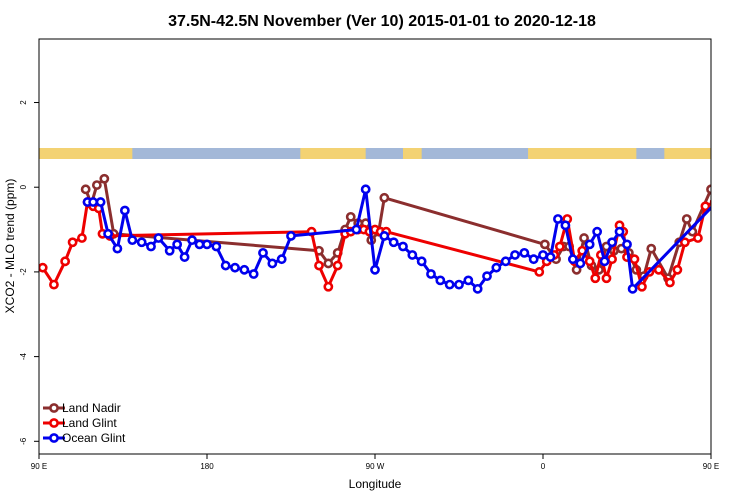  What do you see at coordinates (29, 272) in the screenshot?
I see `y-axis: 2 0 -2 -4 -6` at bounding box center [29, 272].